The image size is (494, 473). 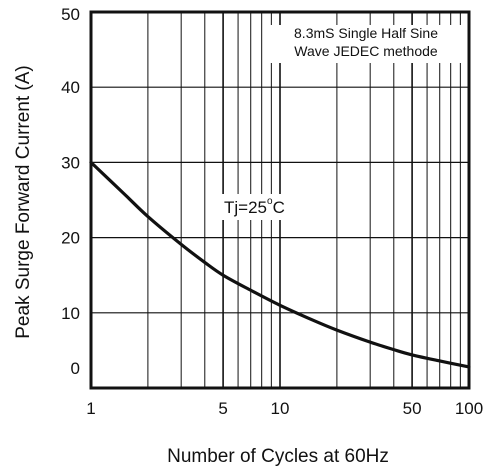 I want to click on curve-label-group: Tj=25oC, so click(x=263, y=207).